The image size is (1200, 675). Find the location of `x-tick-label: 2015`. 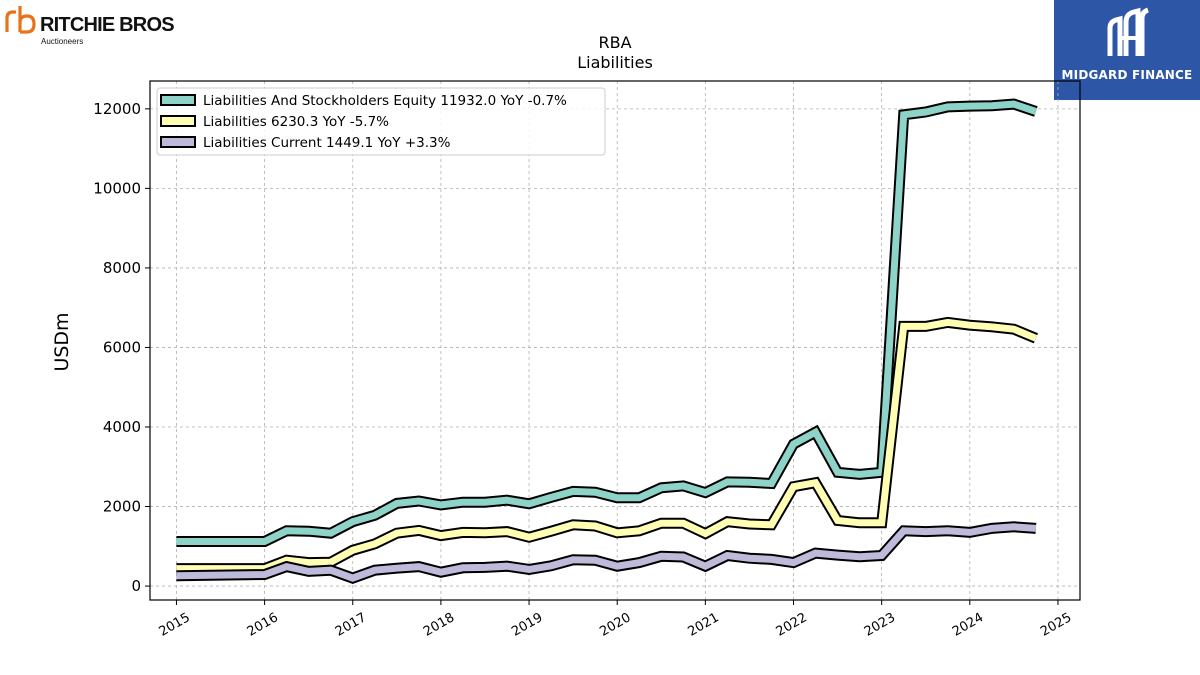

x-tick-label: 2015 is located at coordinates (175, 625).